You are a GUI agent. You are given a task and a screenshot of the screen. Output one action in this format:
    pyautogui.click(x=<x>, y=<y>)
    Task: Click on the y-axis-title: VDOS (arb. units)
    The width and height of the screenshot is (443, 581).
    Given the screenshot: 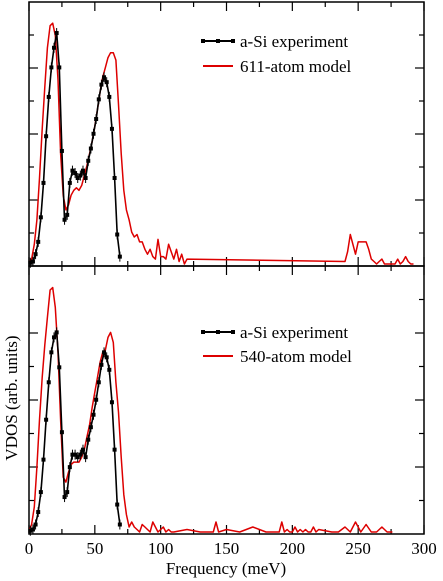 What is the action you would take?
    pyautogui.click(x=11, y=397)
    